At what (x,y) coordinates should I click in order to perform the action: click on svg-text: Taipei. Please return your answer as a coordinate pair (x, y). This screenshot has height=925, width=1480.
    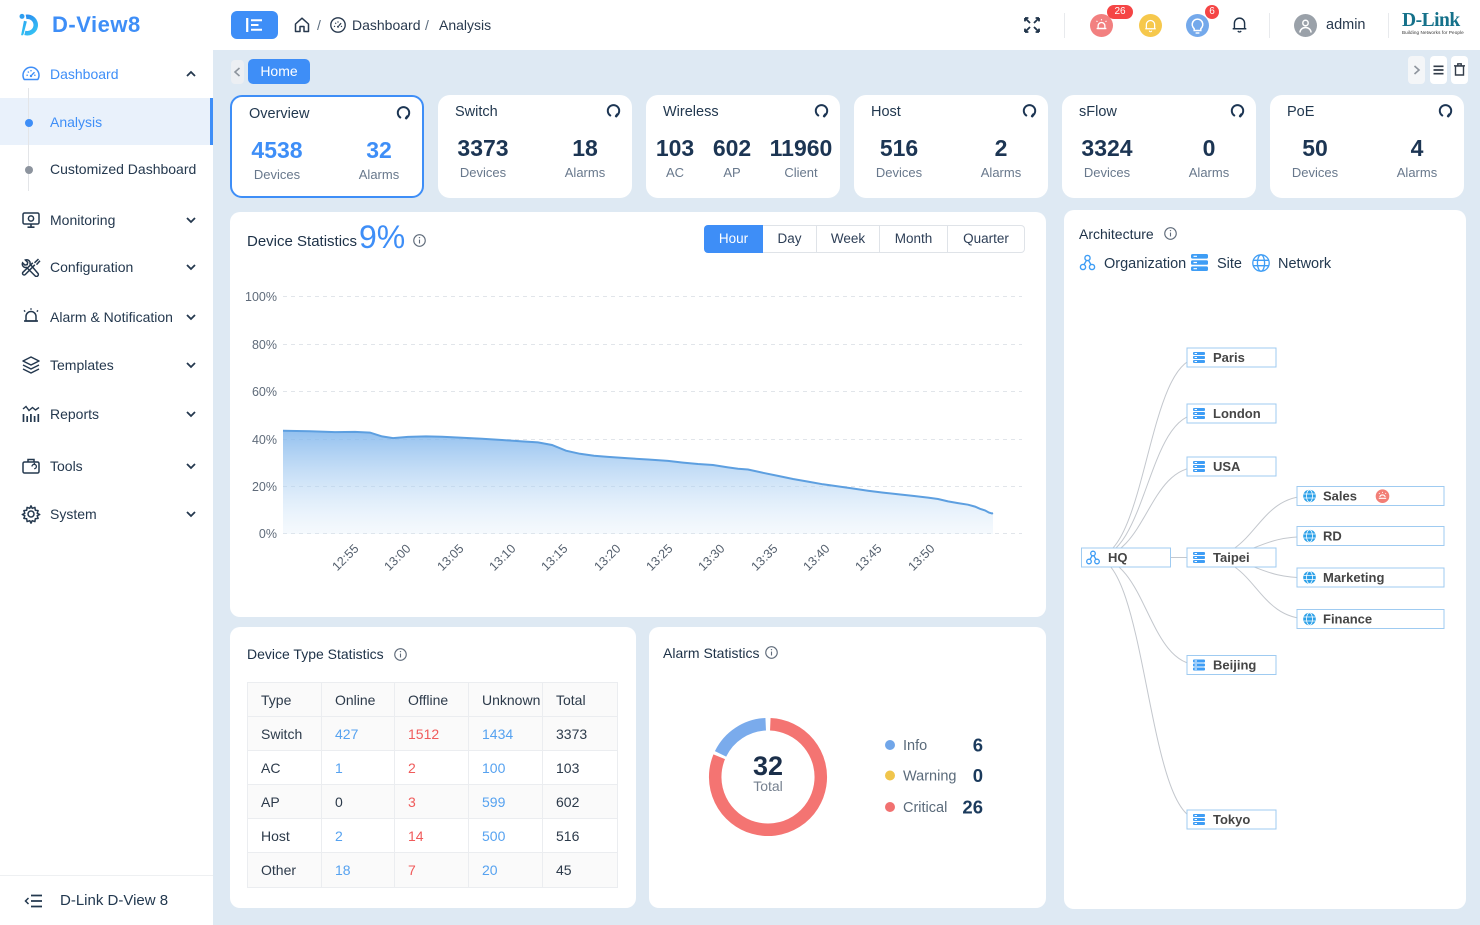
    Looking at the image, I should click on (1231, 557).